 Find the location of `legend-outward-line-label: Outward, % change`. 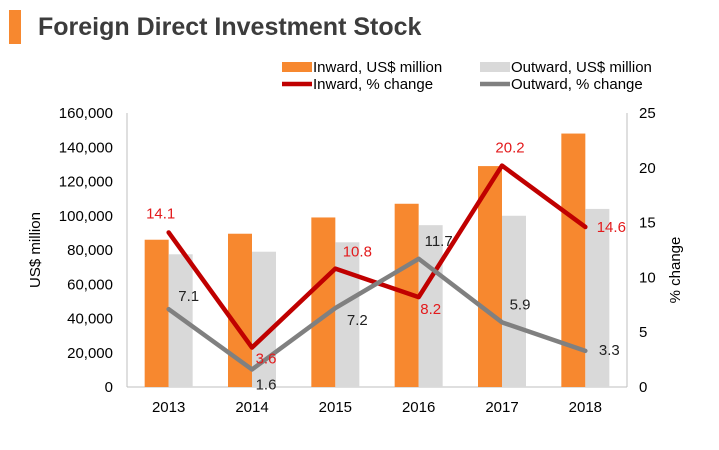

legend-outward-line-label: Outward, % change is located at coordinates (577, 84).